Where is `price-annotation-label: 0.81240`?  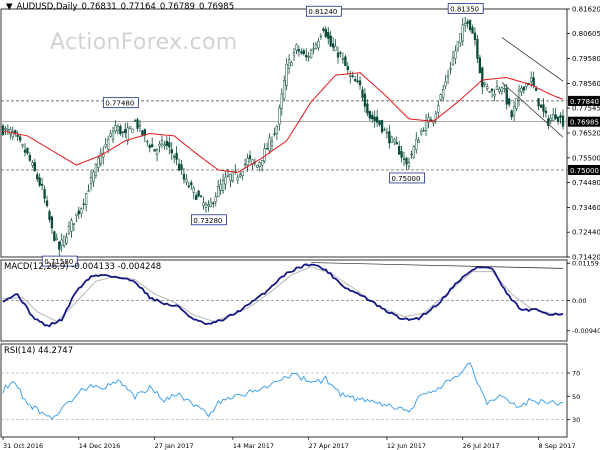 price-annotation-label: 0.81240 is located at coordinates (322, 12).